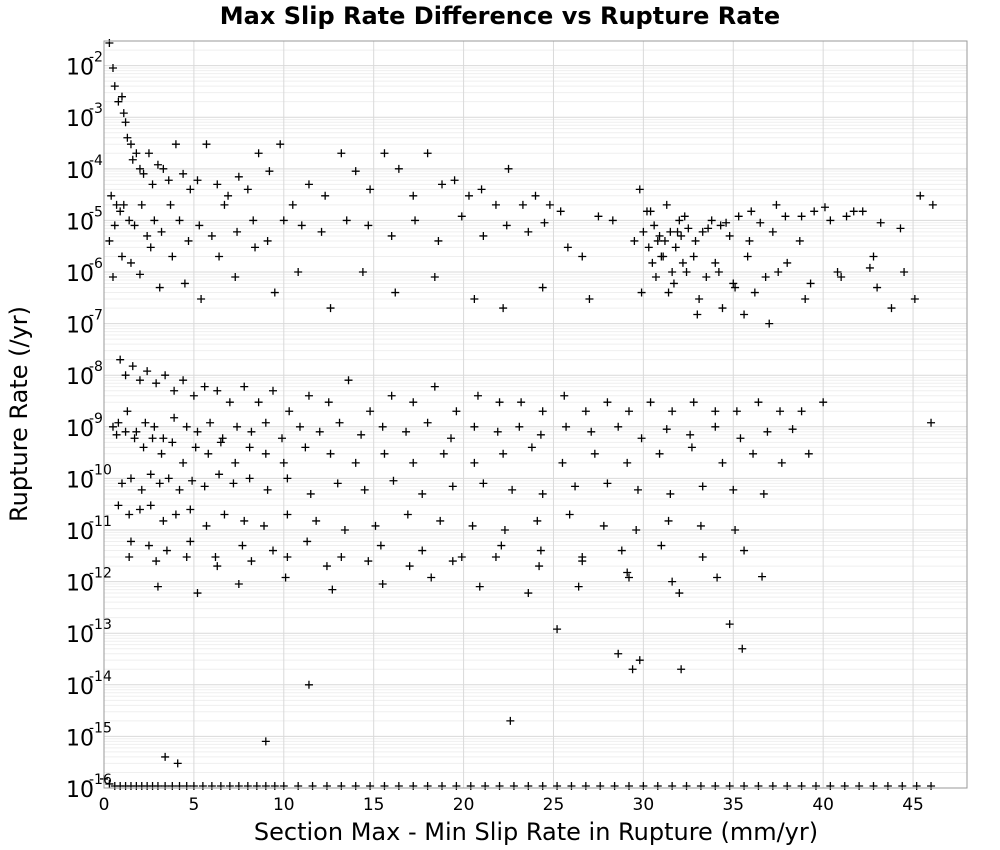 The width and height of the screenshot is (1000, 850). What do you see at coordinates (100, 522) in the screenshot?
I see `y-tick-exponent: -11` at bounding box center [100, 522].